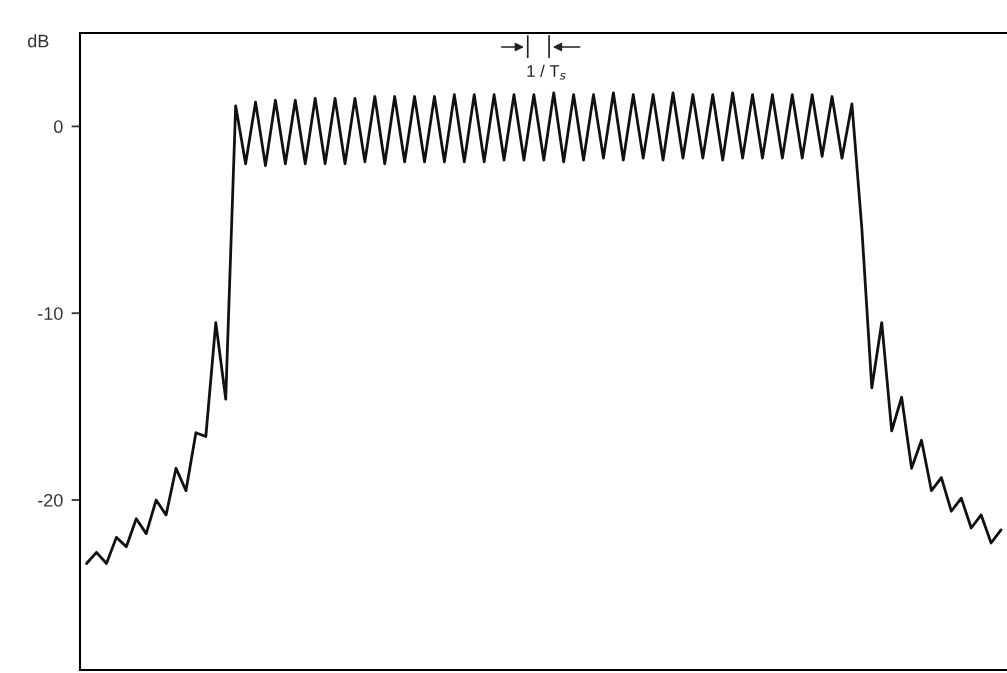 This screenshot has width=1007, height=673. What do you see at coordinates (50, 313) in the screenshot?
I see `y-tick-label: -10` at bounding box center [50, 313].